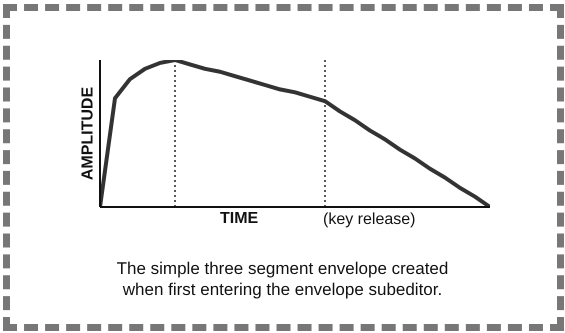  Describe the element at coordinates (369, 220) in the screenshot. I see `text: (key release)` at that location.